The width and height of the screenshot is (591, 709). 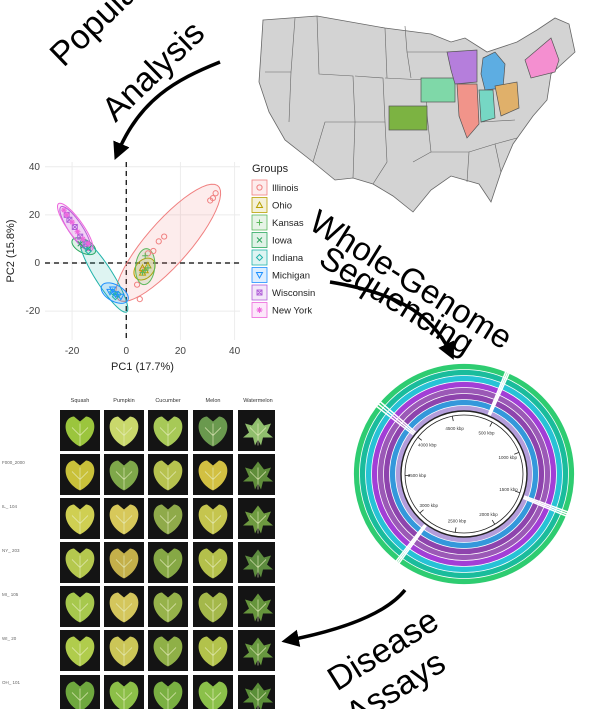 What do you see at coordinates (33, 311) in the screenshot?
I see `y-tick-label: -20` at bounding box center [33, 311].